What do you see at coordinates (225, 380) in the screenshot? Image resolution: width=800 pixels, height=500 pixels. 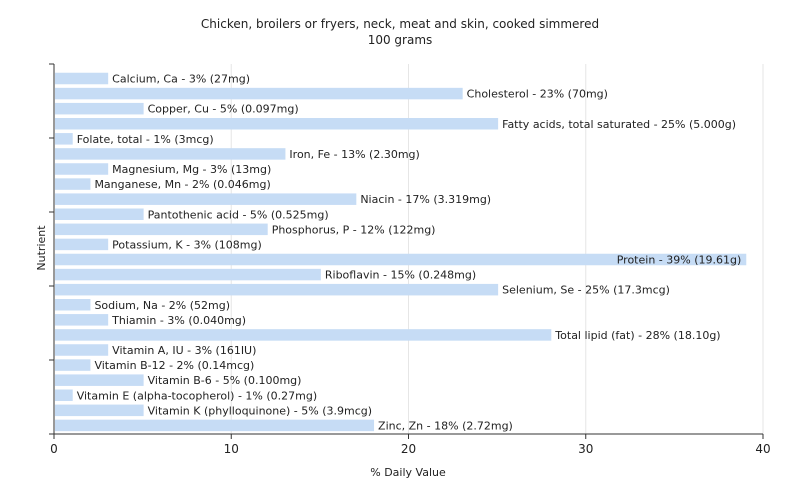 I see `bar-label: Vitamin B-6 - 5% (0.100mg)` at bounding box center [225, 380].